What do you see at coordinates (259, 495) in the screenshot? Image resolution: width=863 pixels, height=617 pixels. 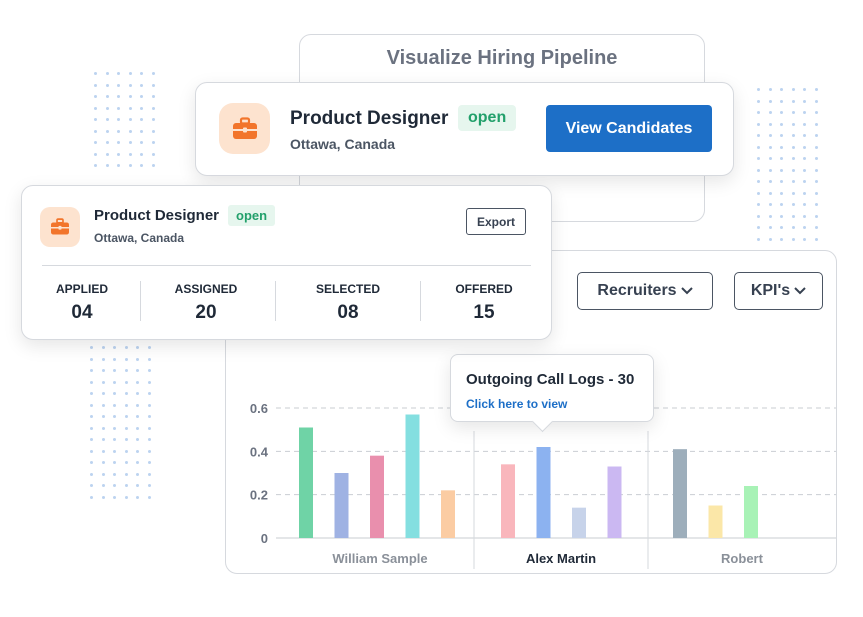 I see `y-tick-label: 0.2` at bounding box center [259, 495].